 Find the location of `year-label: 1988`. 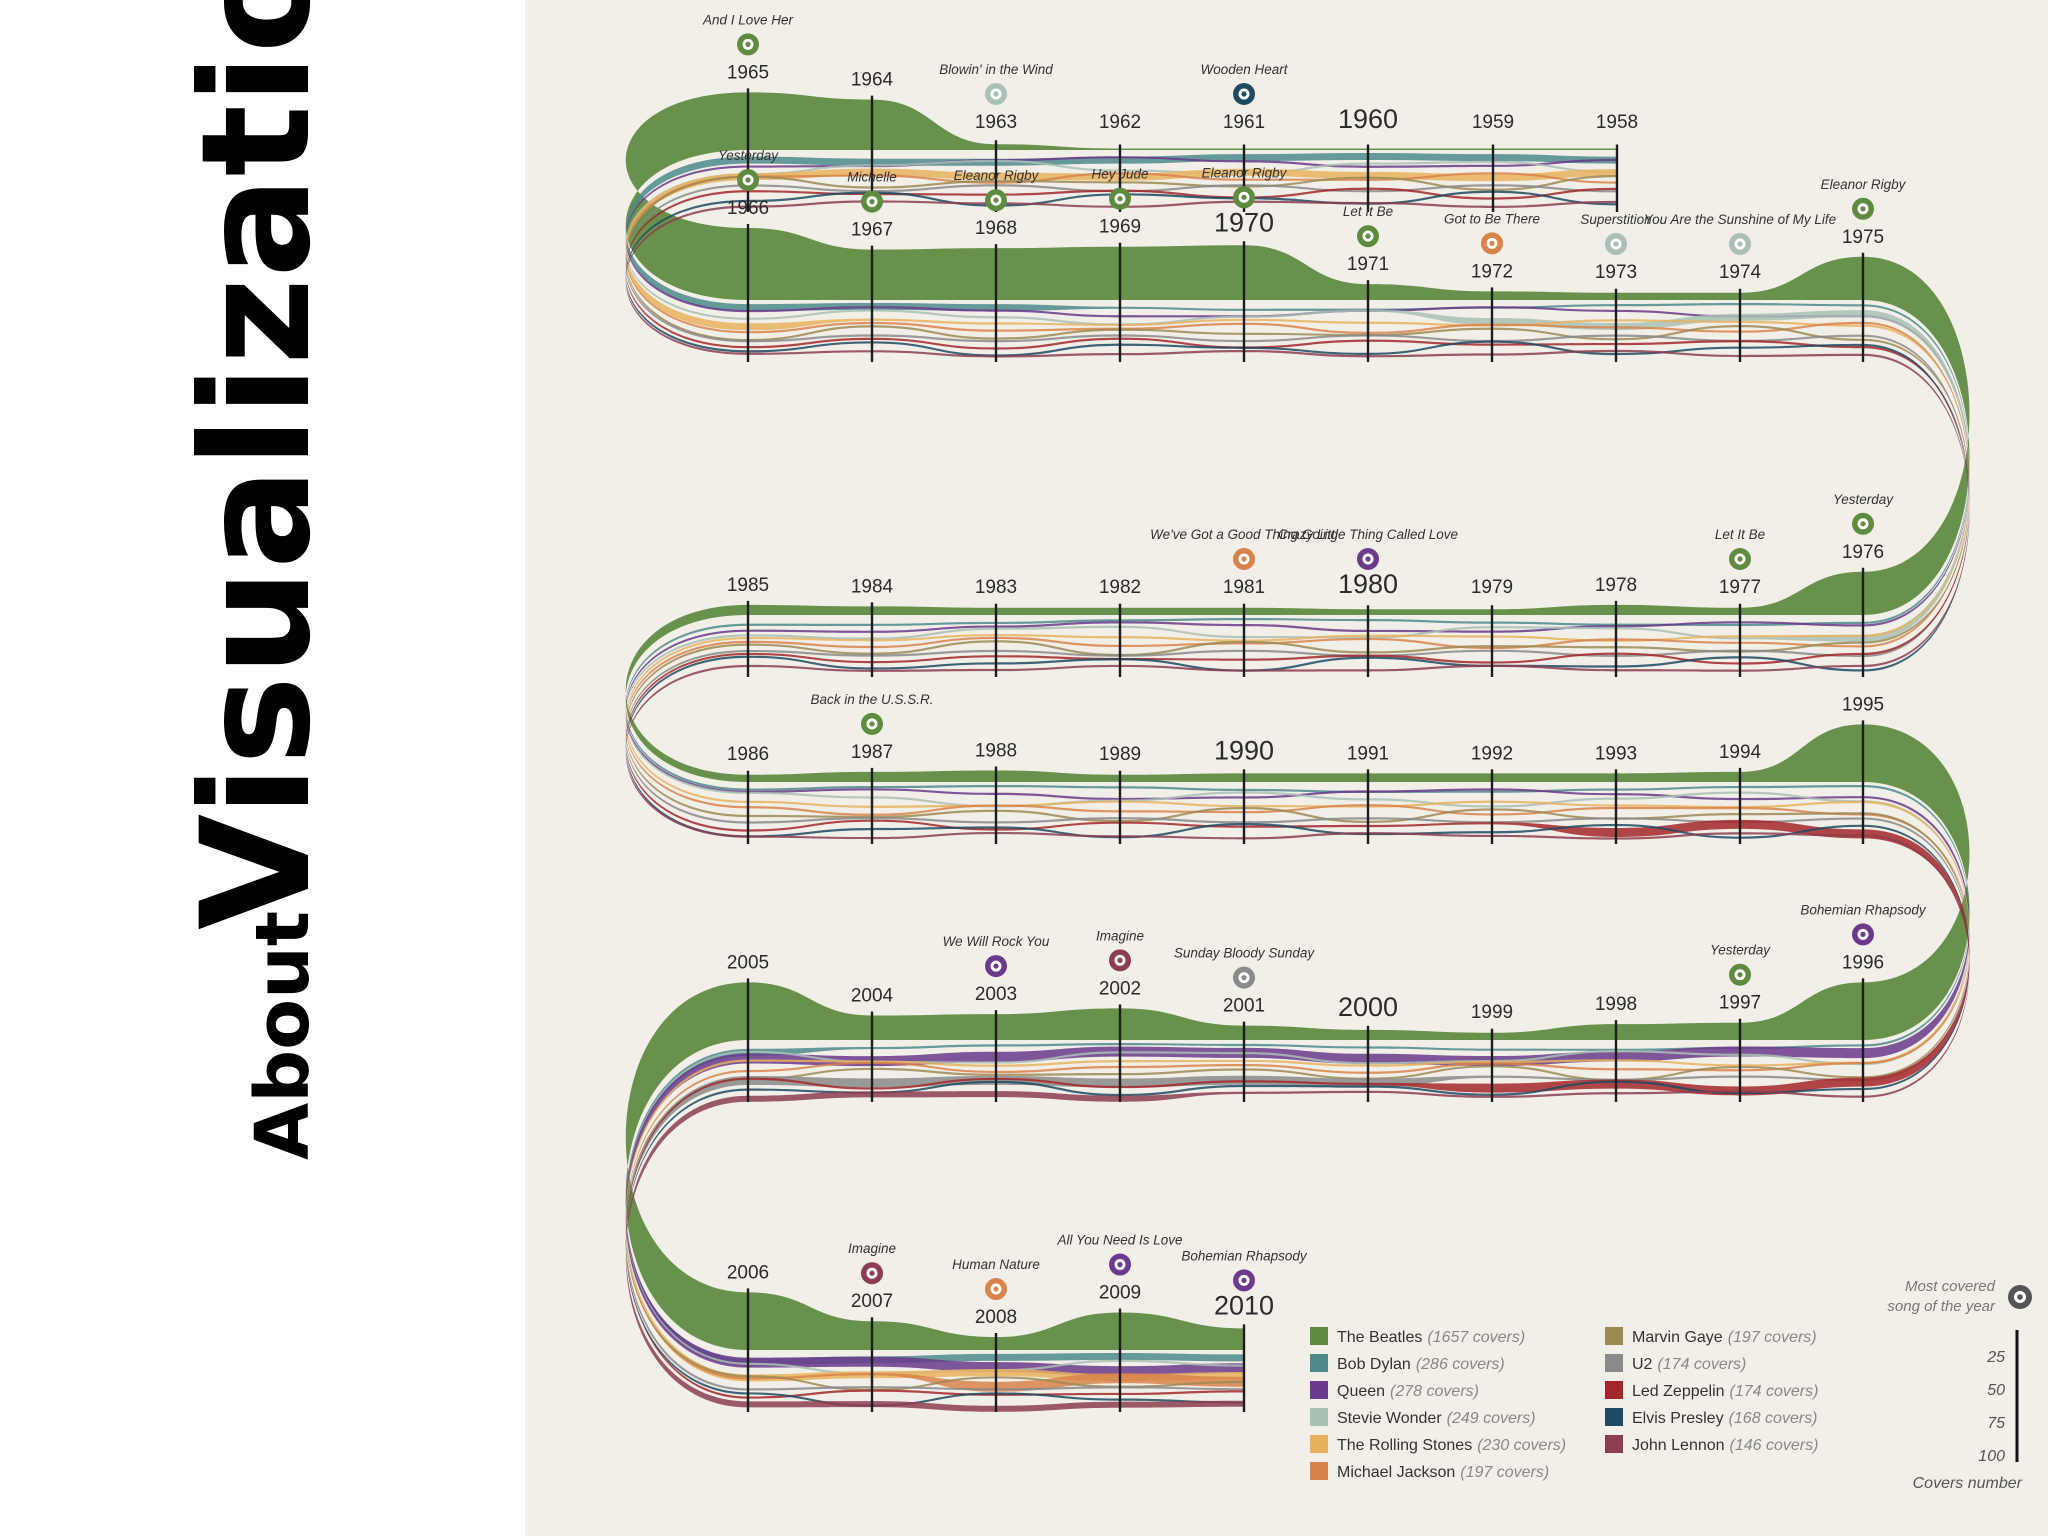

year-label: 1988 is located at coordinates (996, 750).